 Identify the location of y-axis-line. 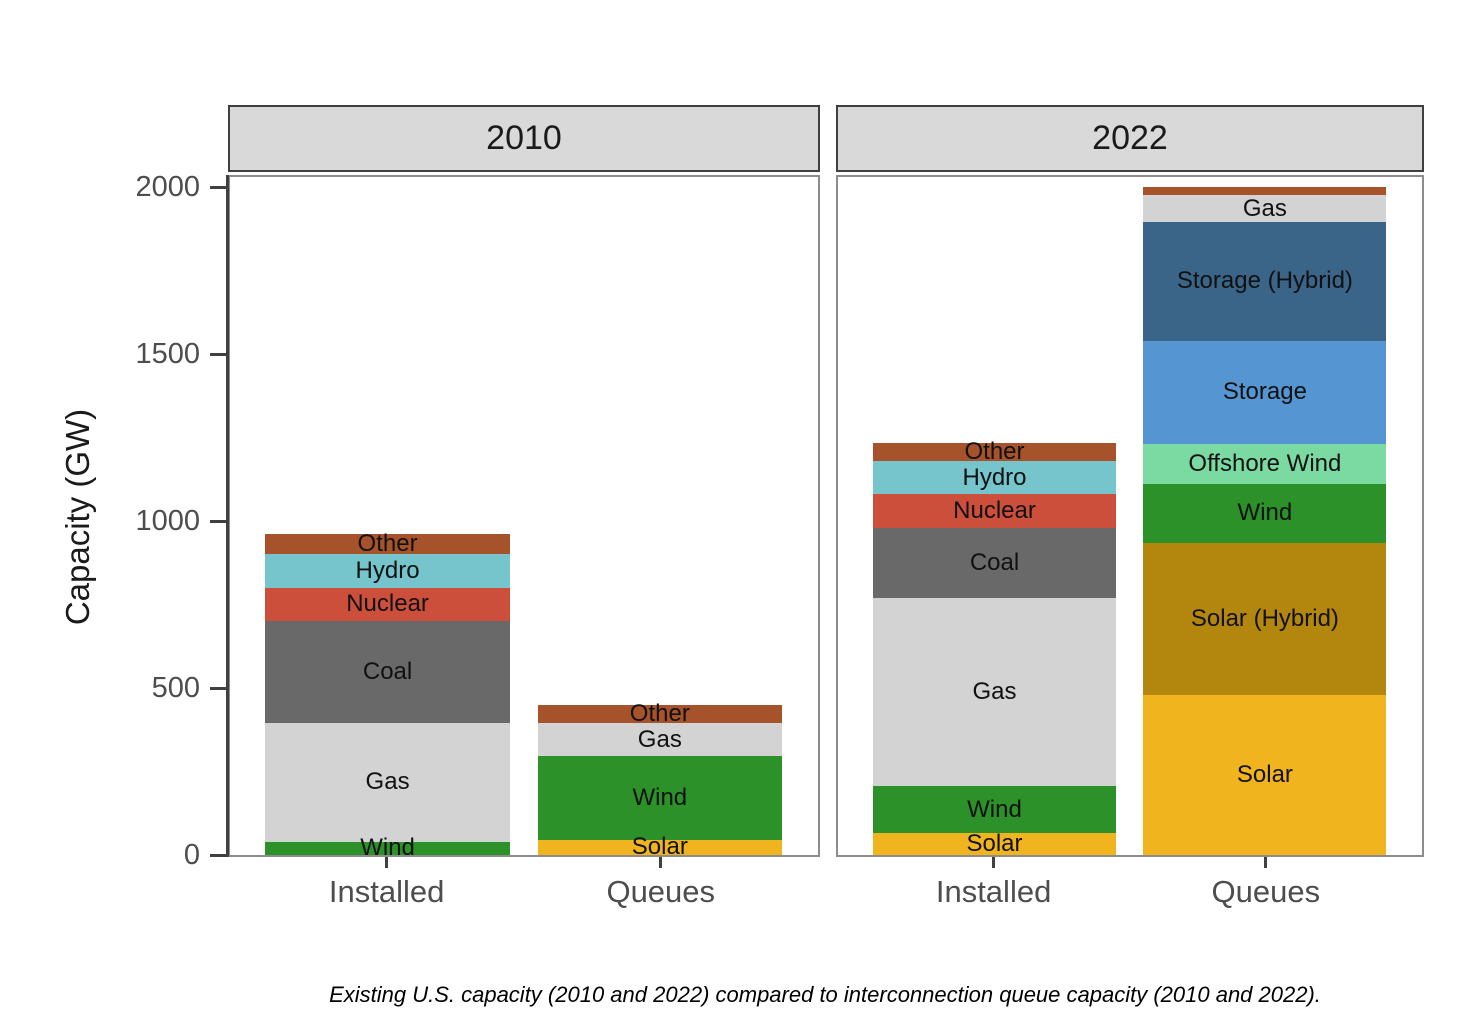
(227, 516).